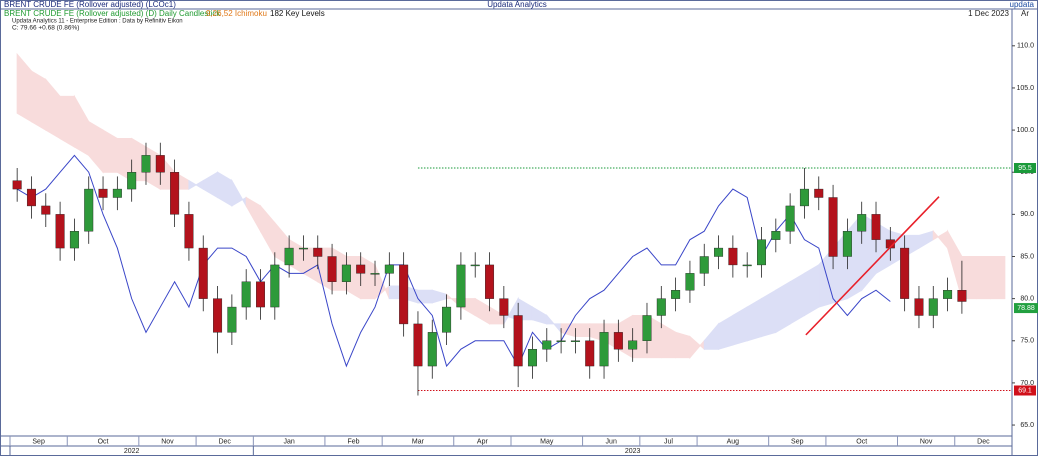  Describe the element at coordinates (983, 441) in the screenshot. I see `x-tick-label: Dec` at that location.